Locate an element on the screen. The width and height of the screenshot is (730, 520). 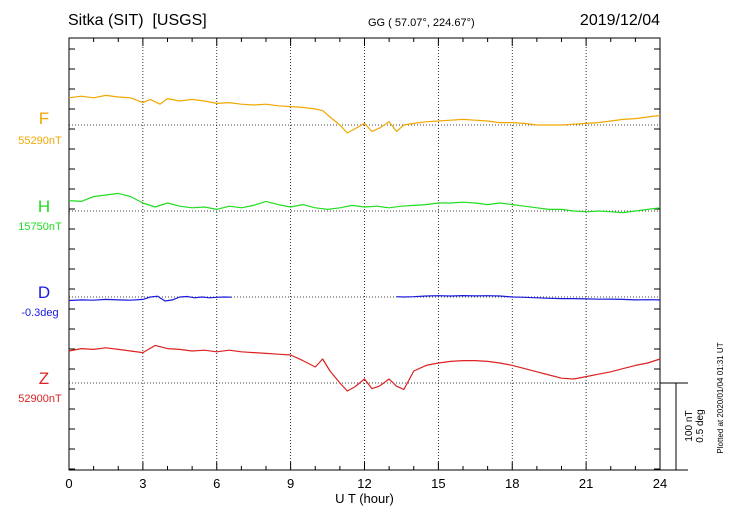
series-name-z: Z is located at coordinates (44, 378).